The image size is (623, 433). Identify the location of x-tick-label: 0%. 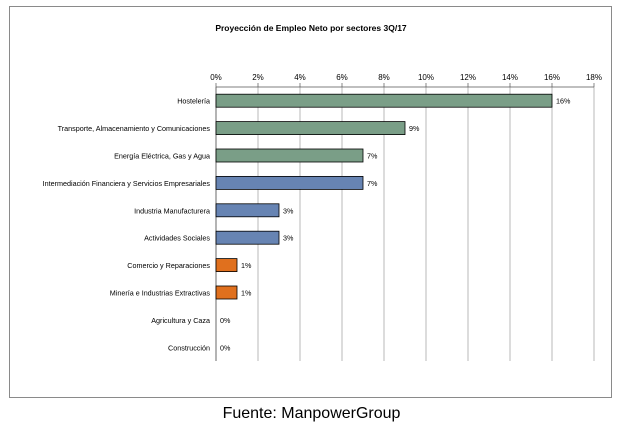
(216, 77).